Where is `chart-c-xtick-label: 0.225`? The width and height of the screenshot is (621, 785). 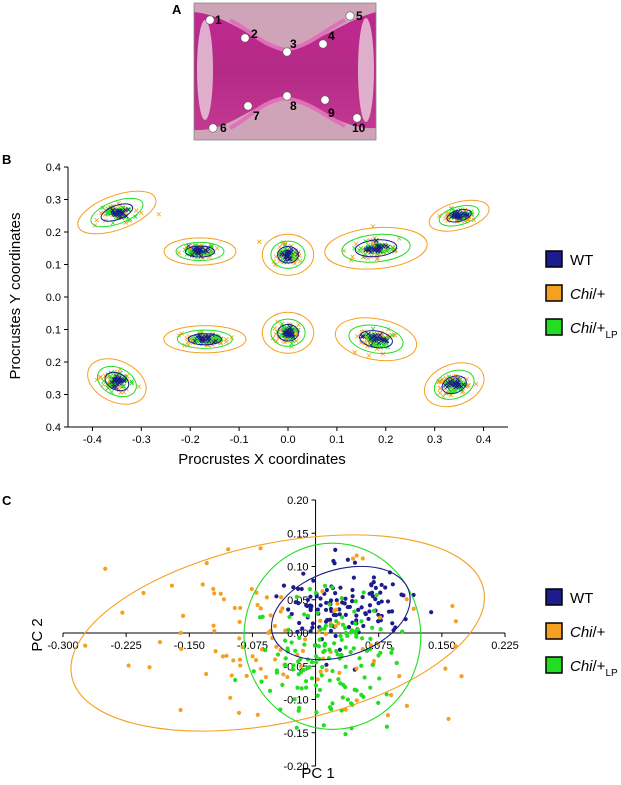 chart-c-xtick-label: 0.225 is located at coordinates (505, 646).